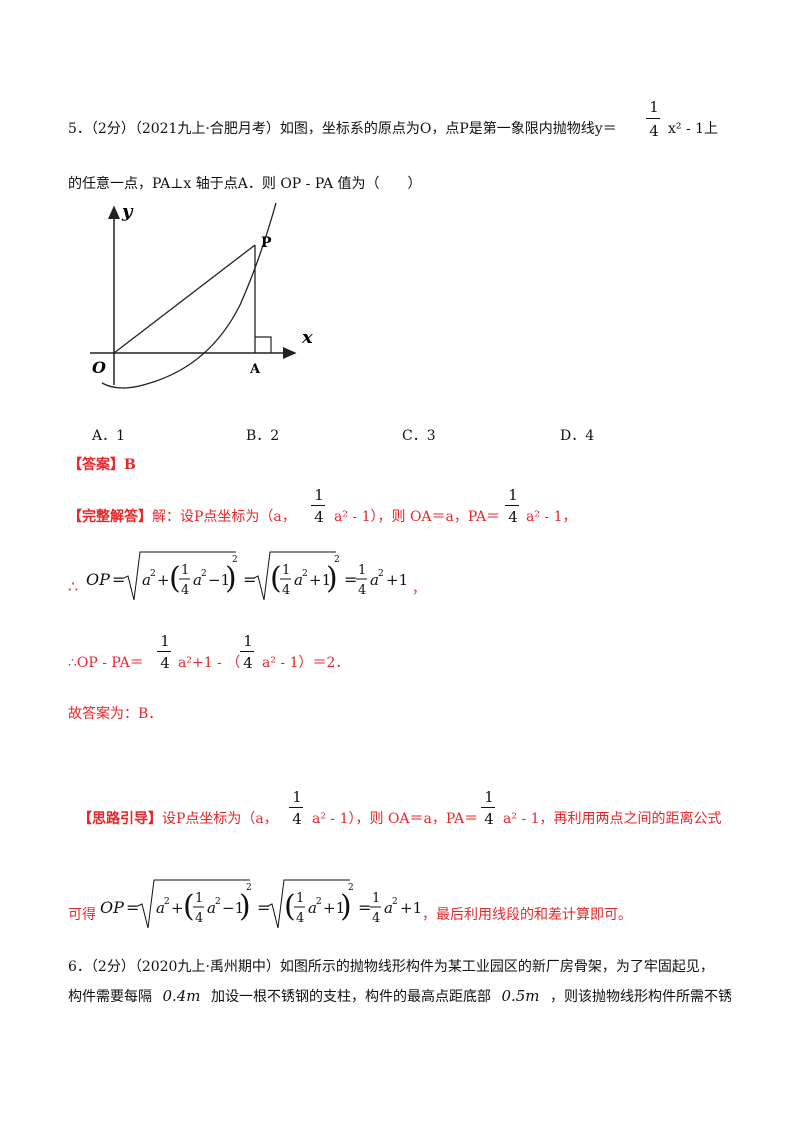 The image size is (800, 1132). Describe the element at coordinates (693, 129) in the screenshot. I see `q5-line1-tail: x² - 1上` at that location.